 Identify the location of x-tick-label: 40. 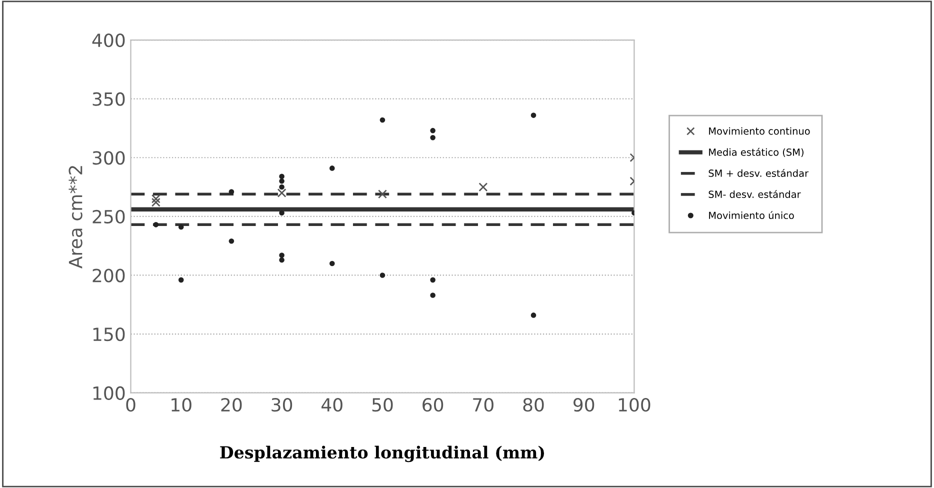
(332, 405).